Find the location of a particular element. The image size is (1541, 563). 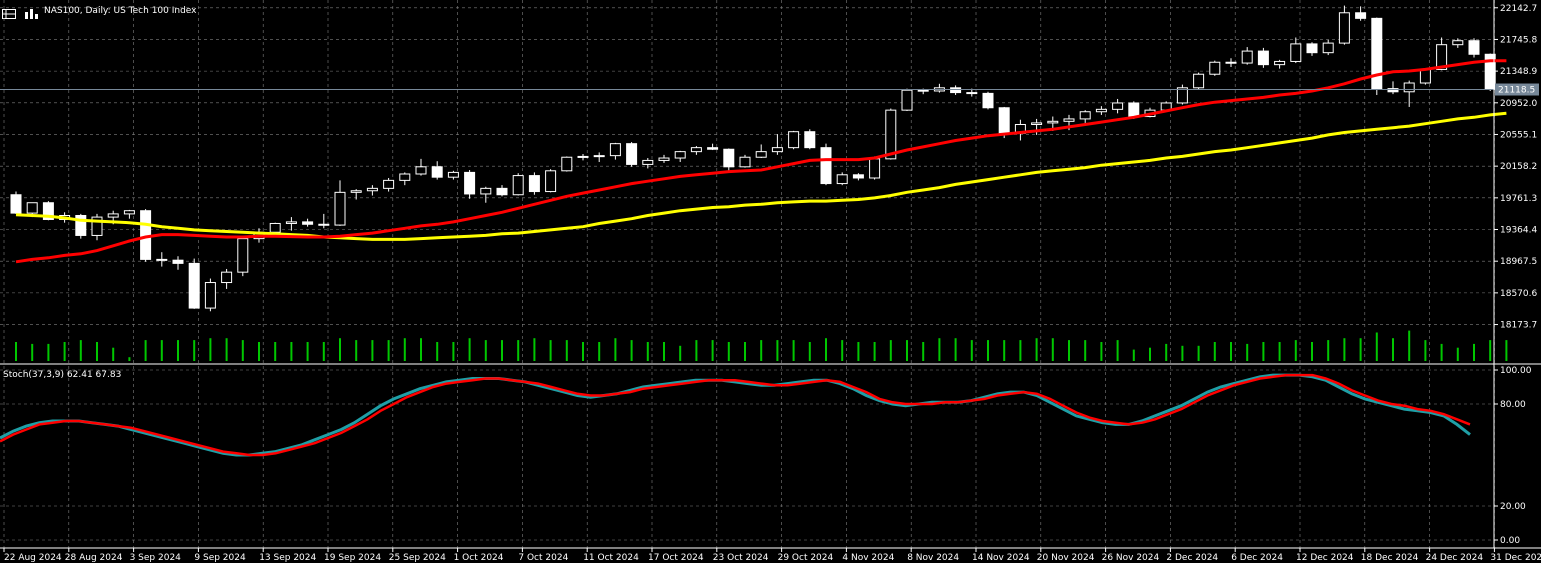

stoch-tick-label: 100.00 is located at coordinates (1516, 371).